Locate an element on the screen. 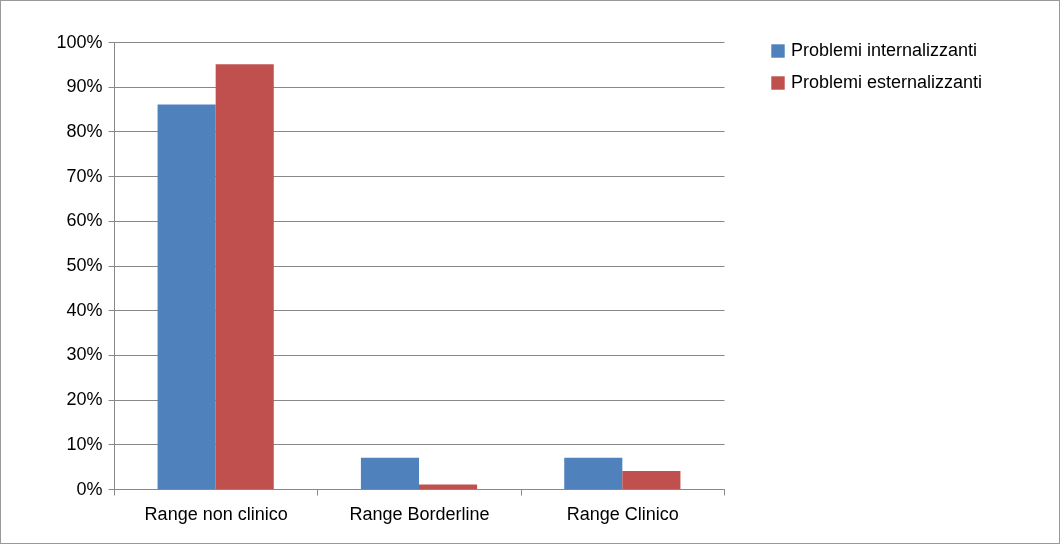 This screenshot has height=546, width=1062. x-tick-label: Range non clinico is located at coordinates (216, 513).